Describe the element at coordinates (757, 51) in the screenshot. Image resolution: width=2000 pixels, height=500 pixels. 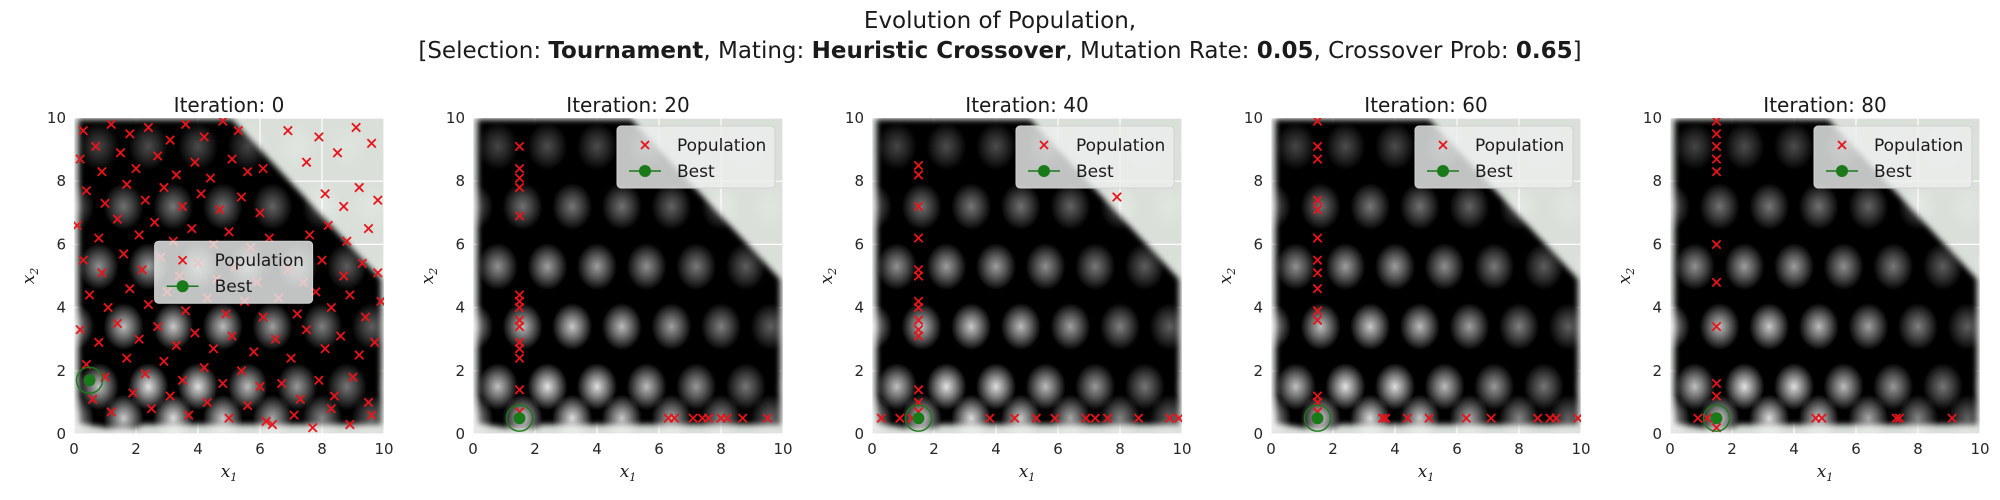
I see `suptitle-part: , Mating:` at that location.